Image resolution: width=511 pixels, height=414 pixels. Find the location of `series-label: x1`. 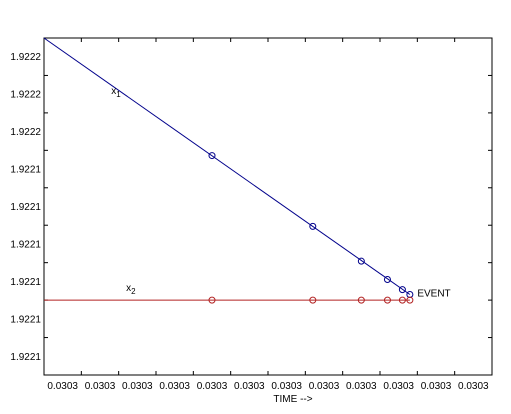

series-label: x1 is located at coordinates (116, 92).